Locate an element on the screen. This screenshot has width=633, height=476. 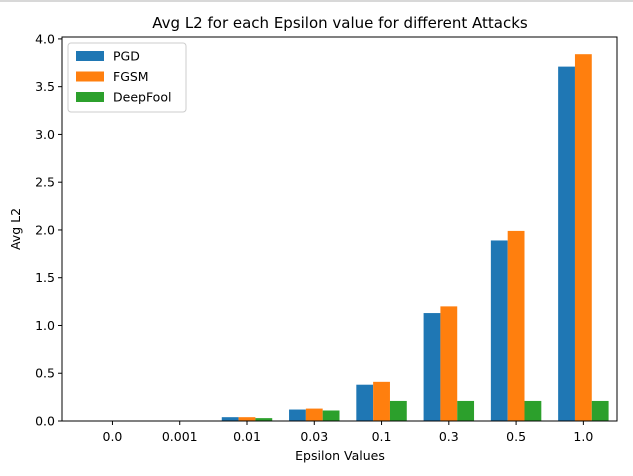
x-tick-label: 0.5 is located at coordinates (516, 436).